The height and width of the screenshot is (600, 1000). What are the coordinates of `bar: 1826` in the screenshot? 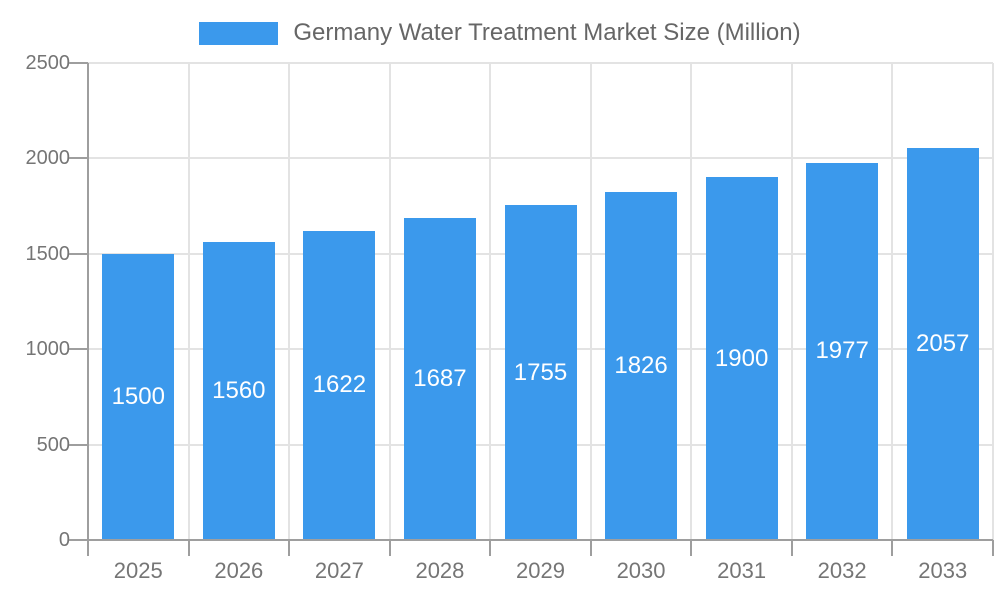 It's located at (641, 365).